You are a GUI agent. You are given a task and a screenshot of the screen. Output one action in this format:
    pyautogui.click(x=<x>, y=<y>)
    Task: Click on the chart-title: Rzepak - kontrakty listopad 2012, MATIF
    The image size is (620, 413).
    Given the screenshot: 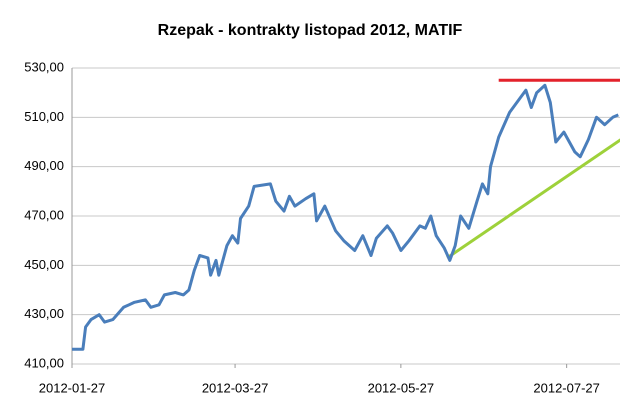 What is the action you would take?
    pyautogui.click(x=310, y=30)
    